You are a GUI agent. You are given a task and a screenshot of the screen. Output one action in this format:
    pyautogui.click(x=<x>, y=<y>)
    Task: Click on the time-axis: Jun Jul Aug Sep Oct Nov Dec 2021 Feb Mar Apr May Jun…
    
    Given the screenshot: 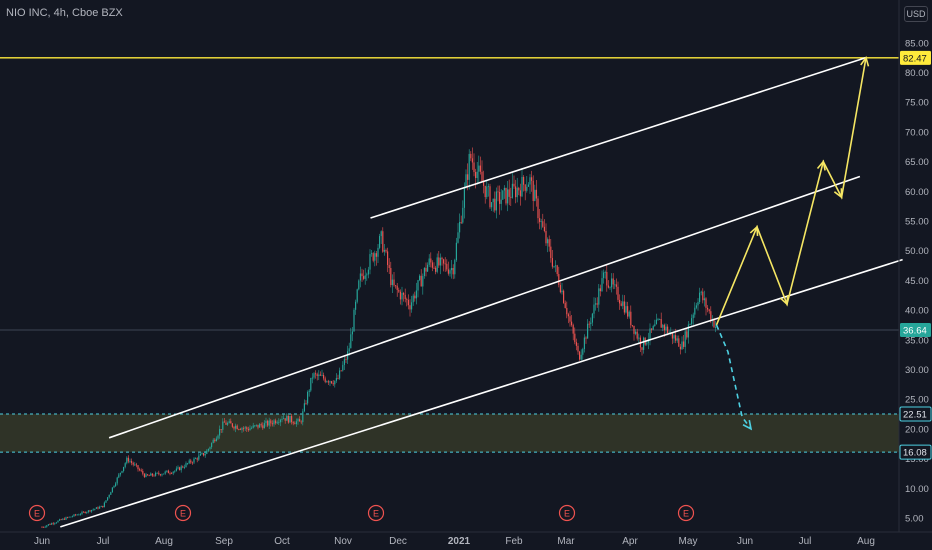 What is the action you would take?
    pyautogui.click(x=454, y=541)
    